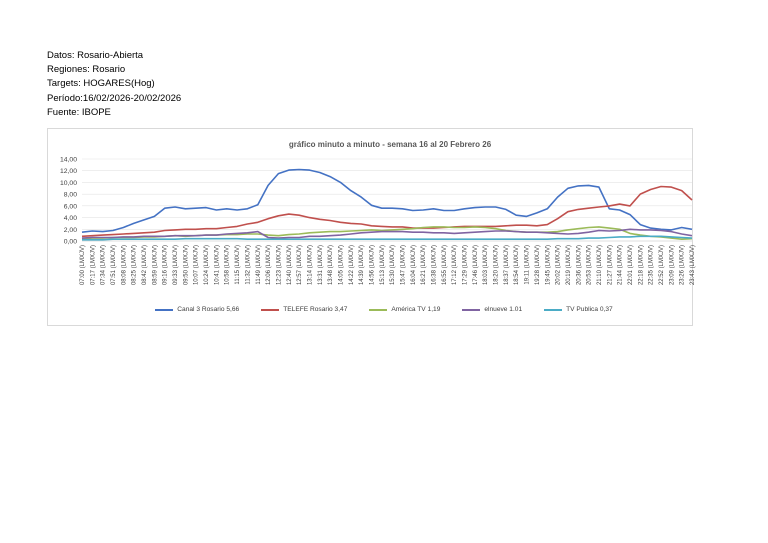 The image size is (768, 543). What do you see at coordinates (416, 309) in the screenshot?
I see `legend-label: América TV 1,19` at bounding box center [416, 309].